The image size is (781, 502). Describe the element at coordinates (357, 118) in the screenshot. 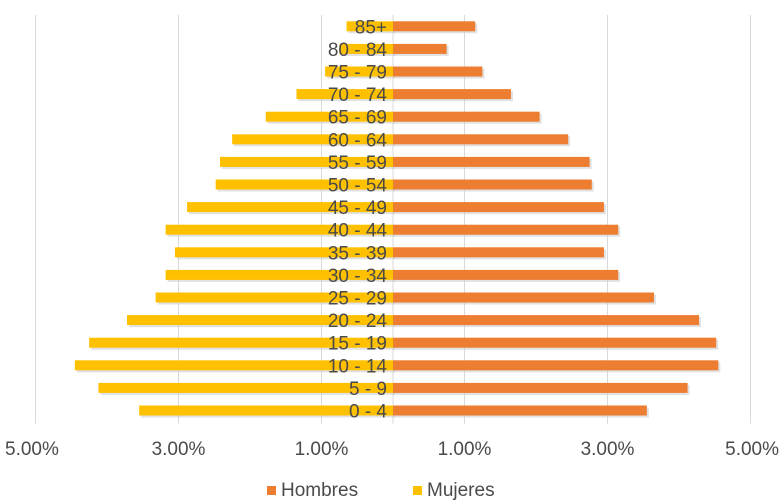

I see `age-label: 65 - 69` at that location.